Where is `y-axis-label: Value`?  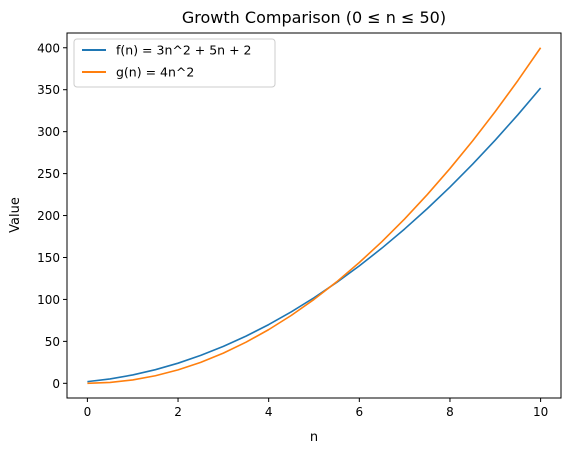 y-axis-label: Value is located at coordinates (15, 215).